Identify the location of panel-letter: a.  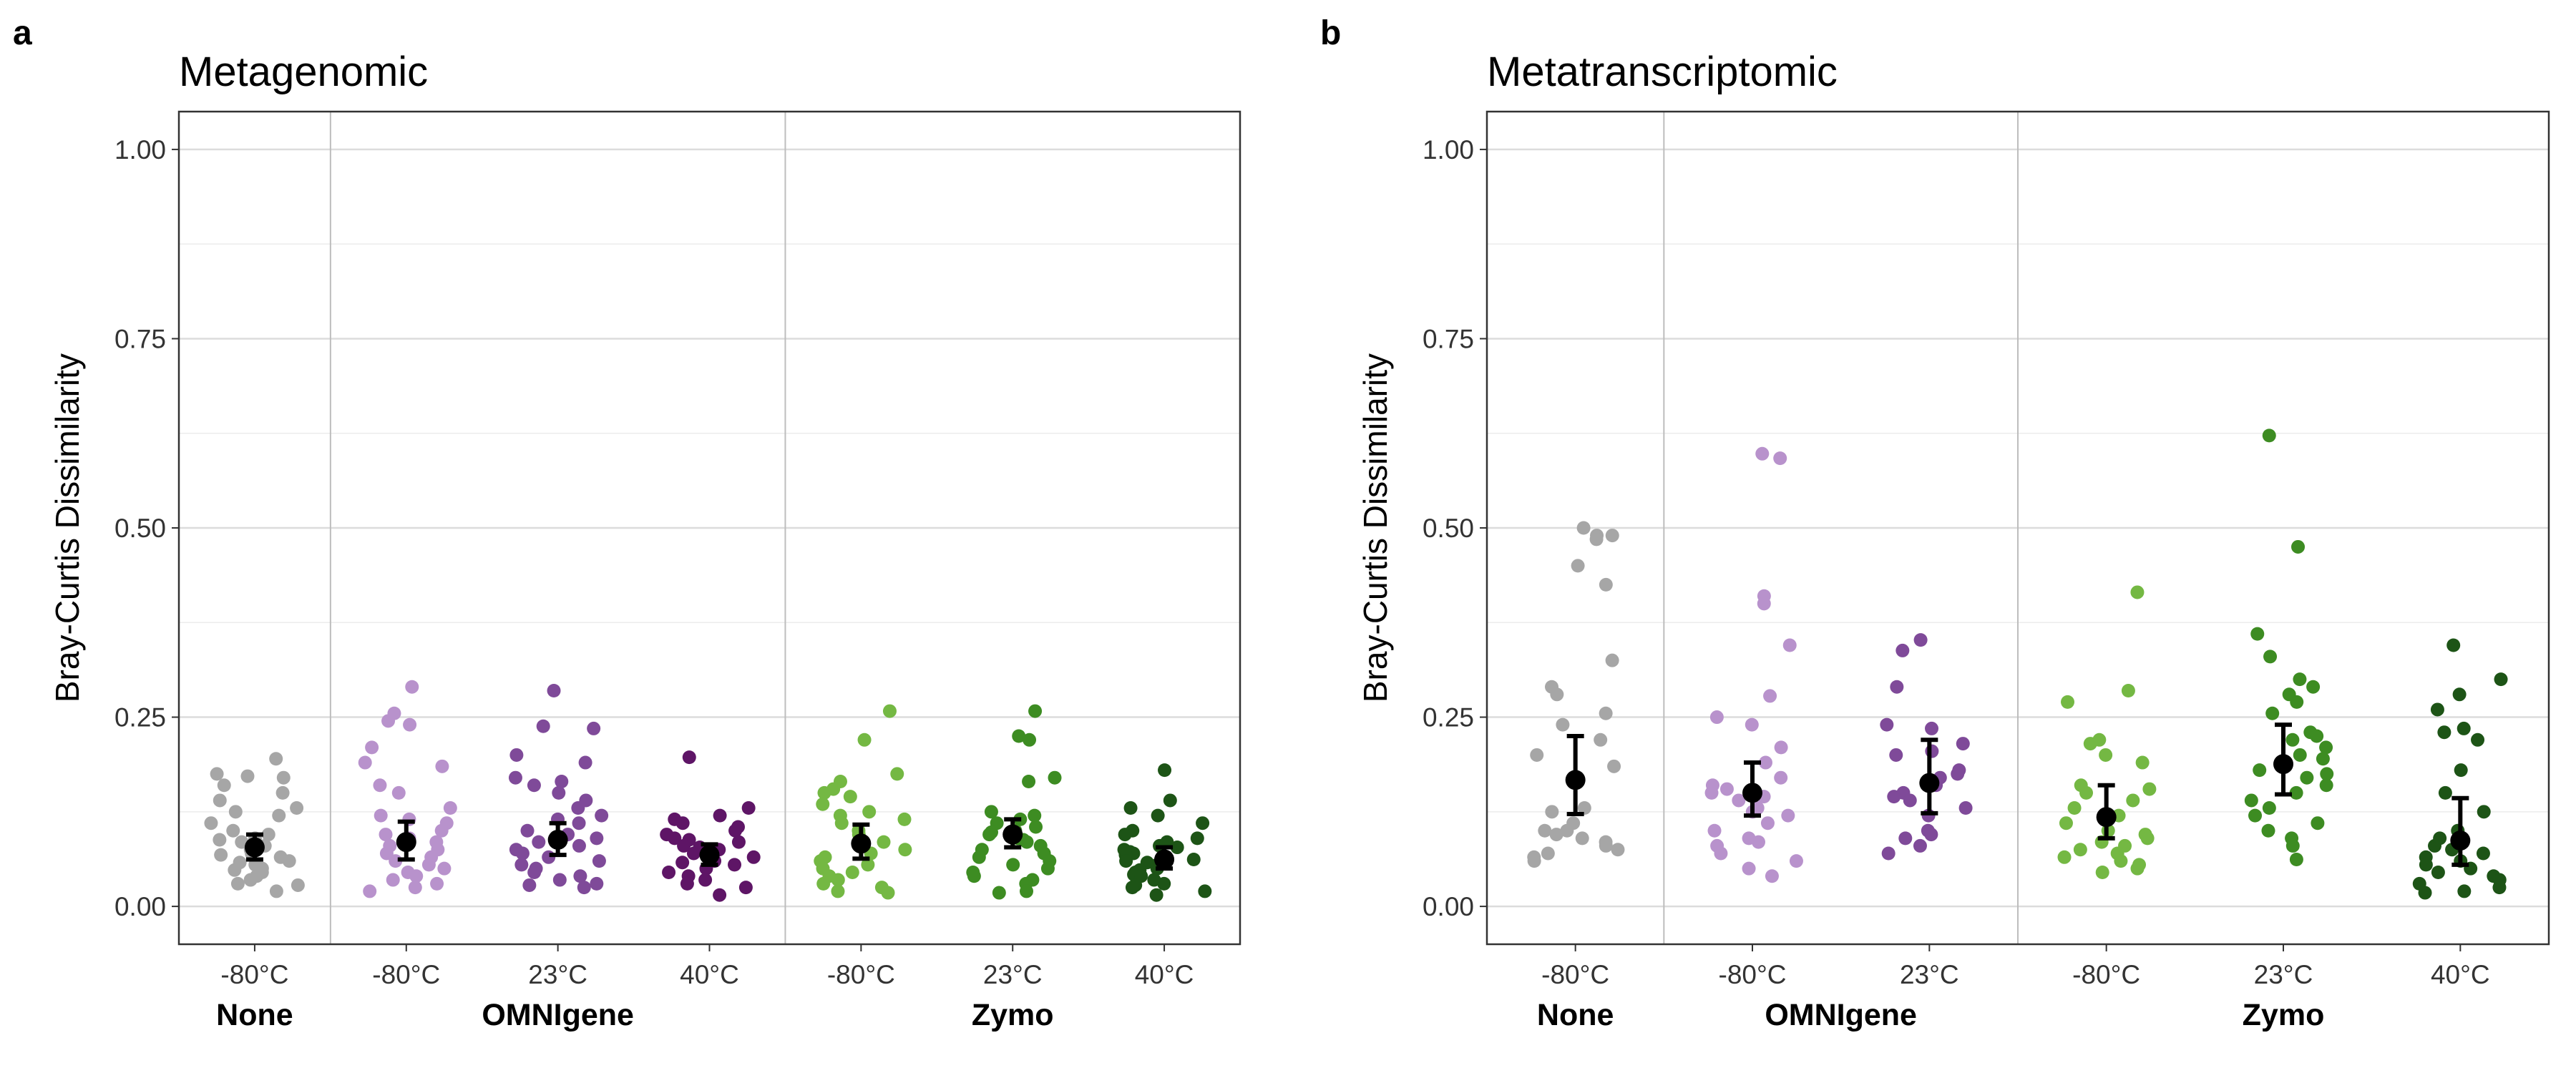
(22, 33).